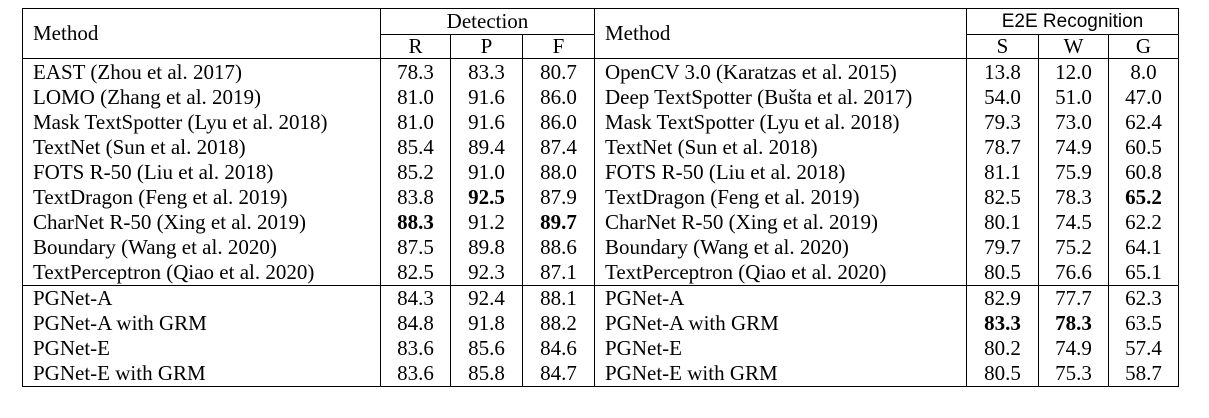 This screenshot has height=418, width=1209. I want to click on value-cell: 87.4, so click(558, 147).